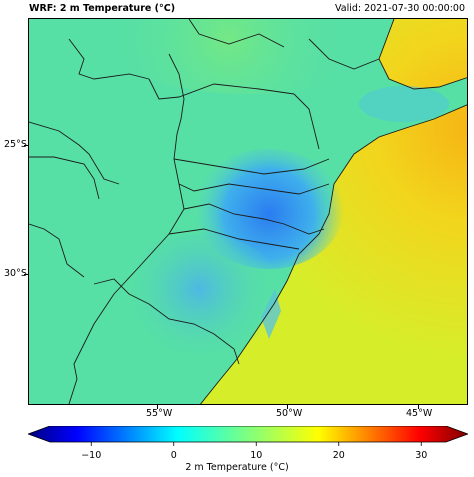 The height and width of the screenshot is (477, 474). Describe the element at coordinates (256, 444) in the screenshot. I see `colorbar-ticks` at that location.